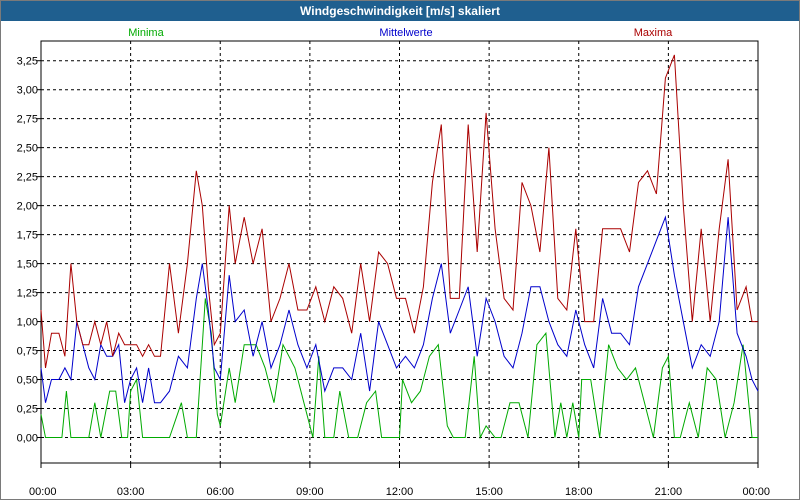 The height and width of the screenshot is (500, 800). What do you see at coordinates (27, 178) in the screenshot?
I see `y-tick-label: 2,25` at bounding box center [27, 178].